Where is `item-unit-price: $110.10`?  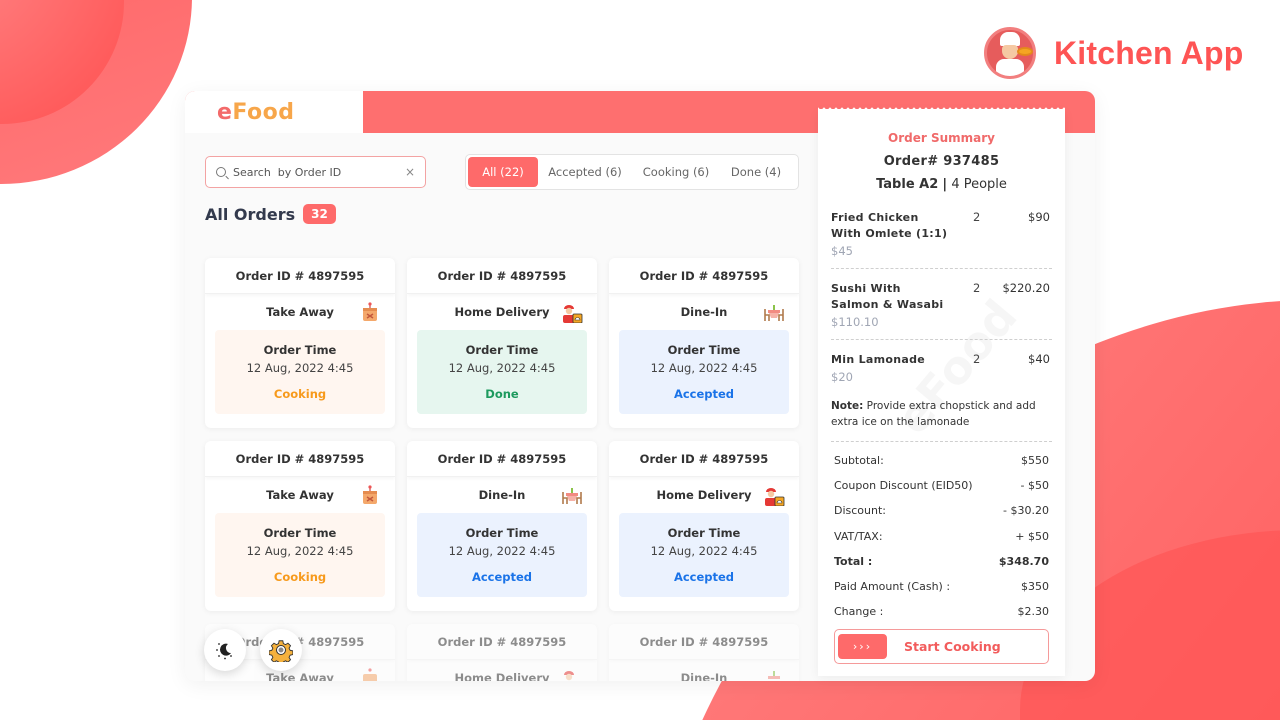 item-unit-price: $110.10 is located at coordinates (855, 322).